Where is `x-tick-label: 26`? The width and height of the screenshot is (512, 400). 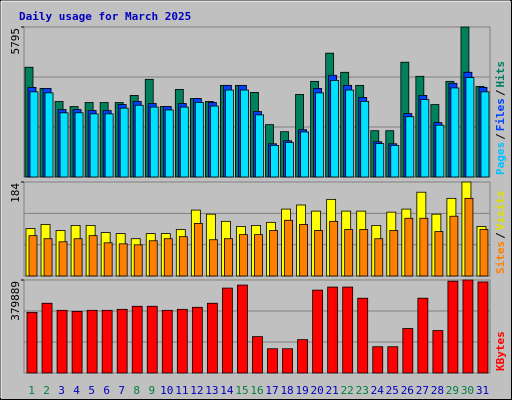
x-tick-label: 26 is located at coordinates (407, 390).